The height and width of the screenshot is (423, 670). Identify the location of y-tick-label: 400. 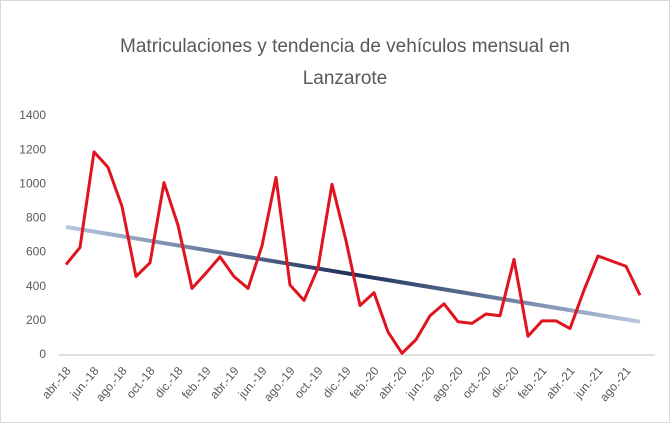
(36, 286).